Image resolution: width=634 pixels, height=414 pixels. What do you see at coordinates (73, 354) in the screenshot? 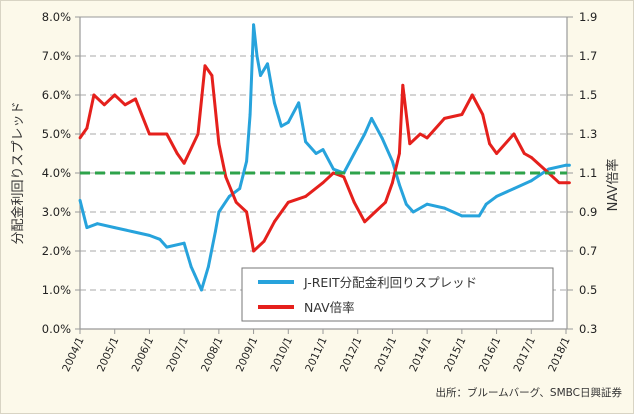
I see `x-tick-label: 2004/1` at bounding box center [73, 354].